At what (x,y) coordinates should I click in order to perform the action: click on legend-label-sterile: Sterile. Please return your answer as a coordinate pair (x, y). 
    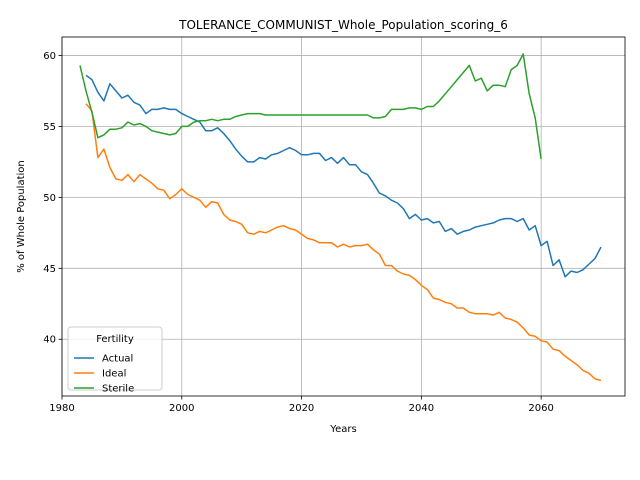
    Looking at the image, I should click on (118, 389).